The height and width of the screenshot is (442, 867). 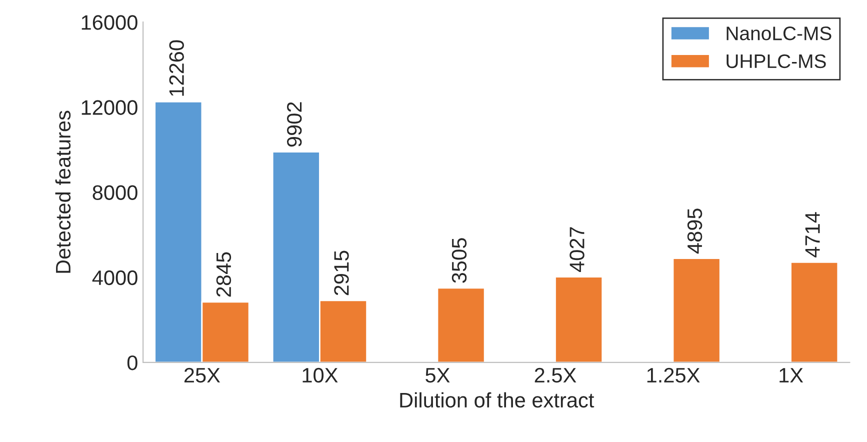 I want to click on data-label: 2845, so click(x=224, y=274).